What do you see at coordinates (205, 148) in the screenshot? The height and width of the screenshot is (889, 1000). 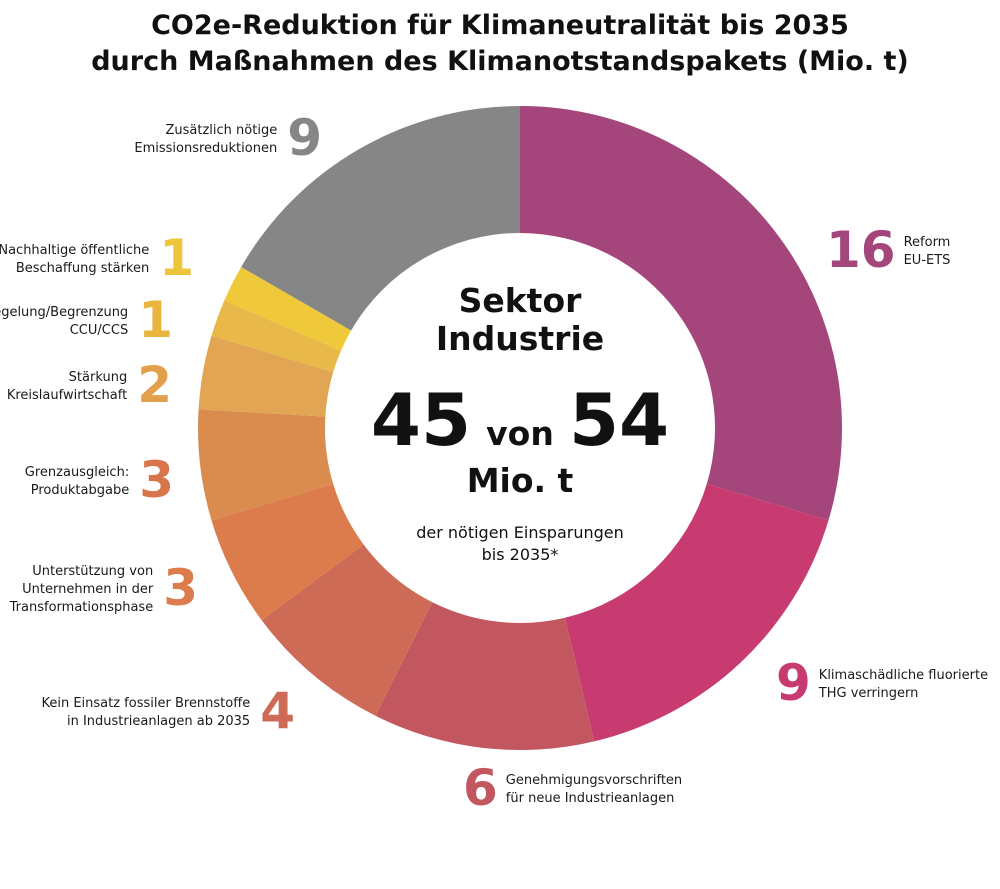 I see `segment-label-10-line-2: Emissionsreduktionen` at bounding box center [205, 148].